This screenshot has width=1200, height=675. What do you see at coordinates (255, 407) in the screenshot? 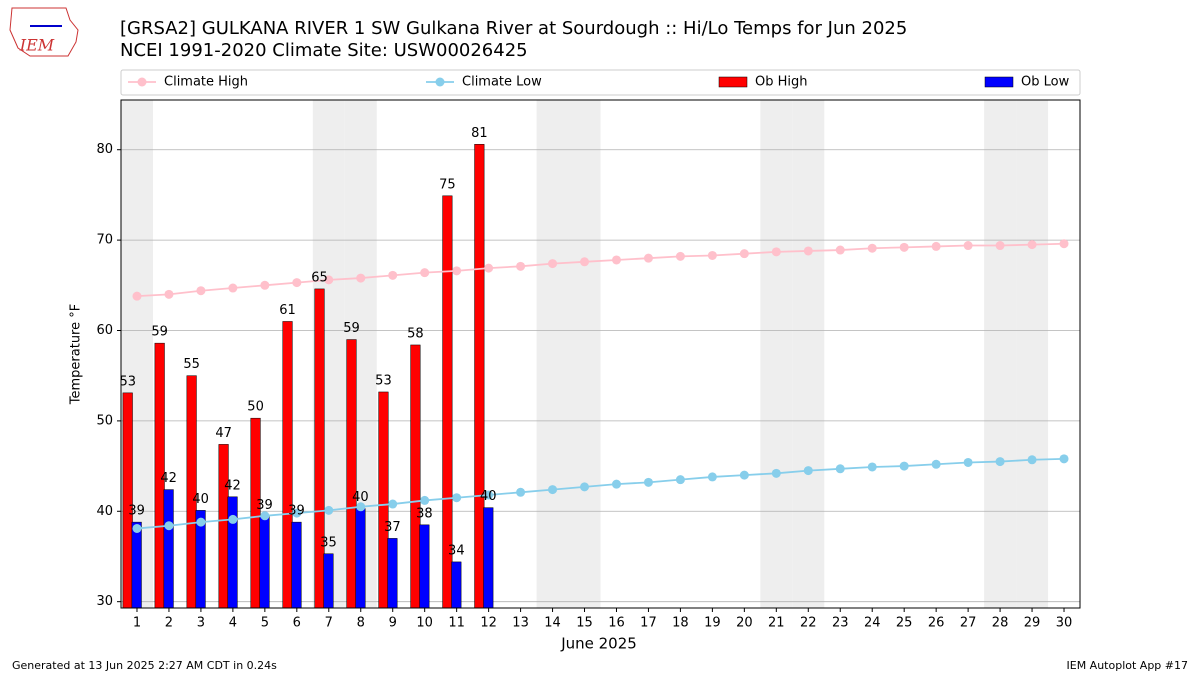
I see `value-label: 50` at bounding box center [255, 407].